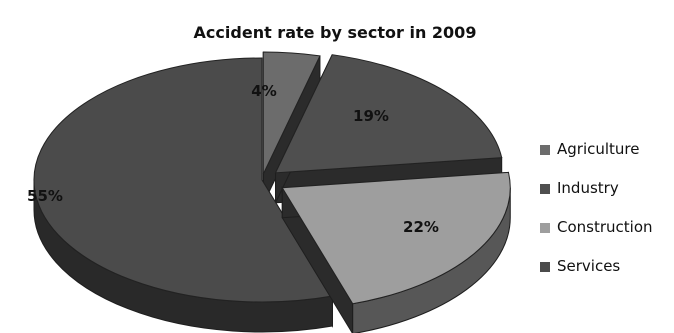 Image resolution: width=674 pixels, height=333 pixels. I want to click on pie-slice-top-agriculture, so click(291, 113).